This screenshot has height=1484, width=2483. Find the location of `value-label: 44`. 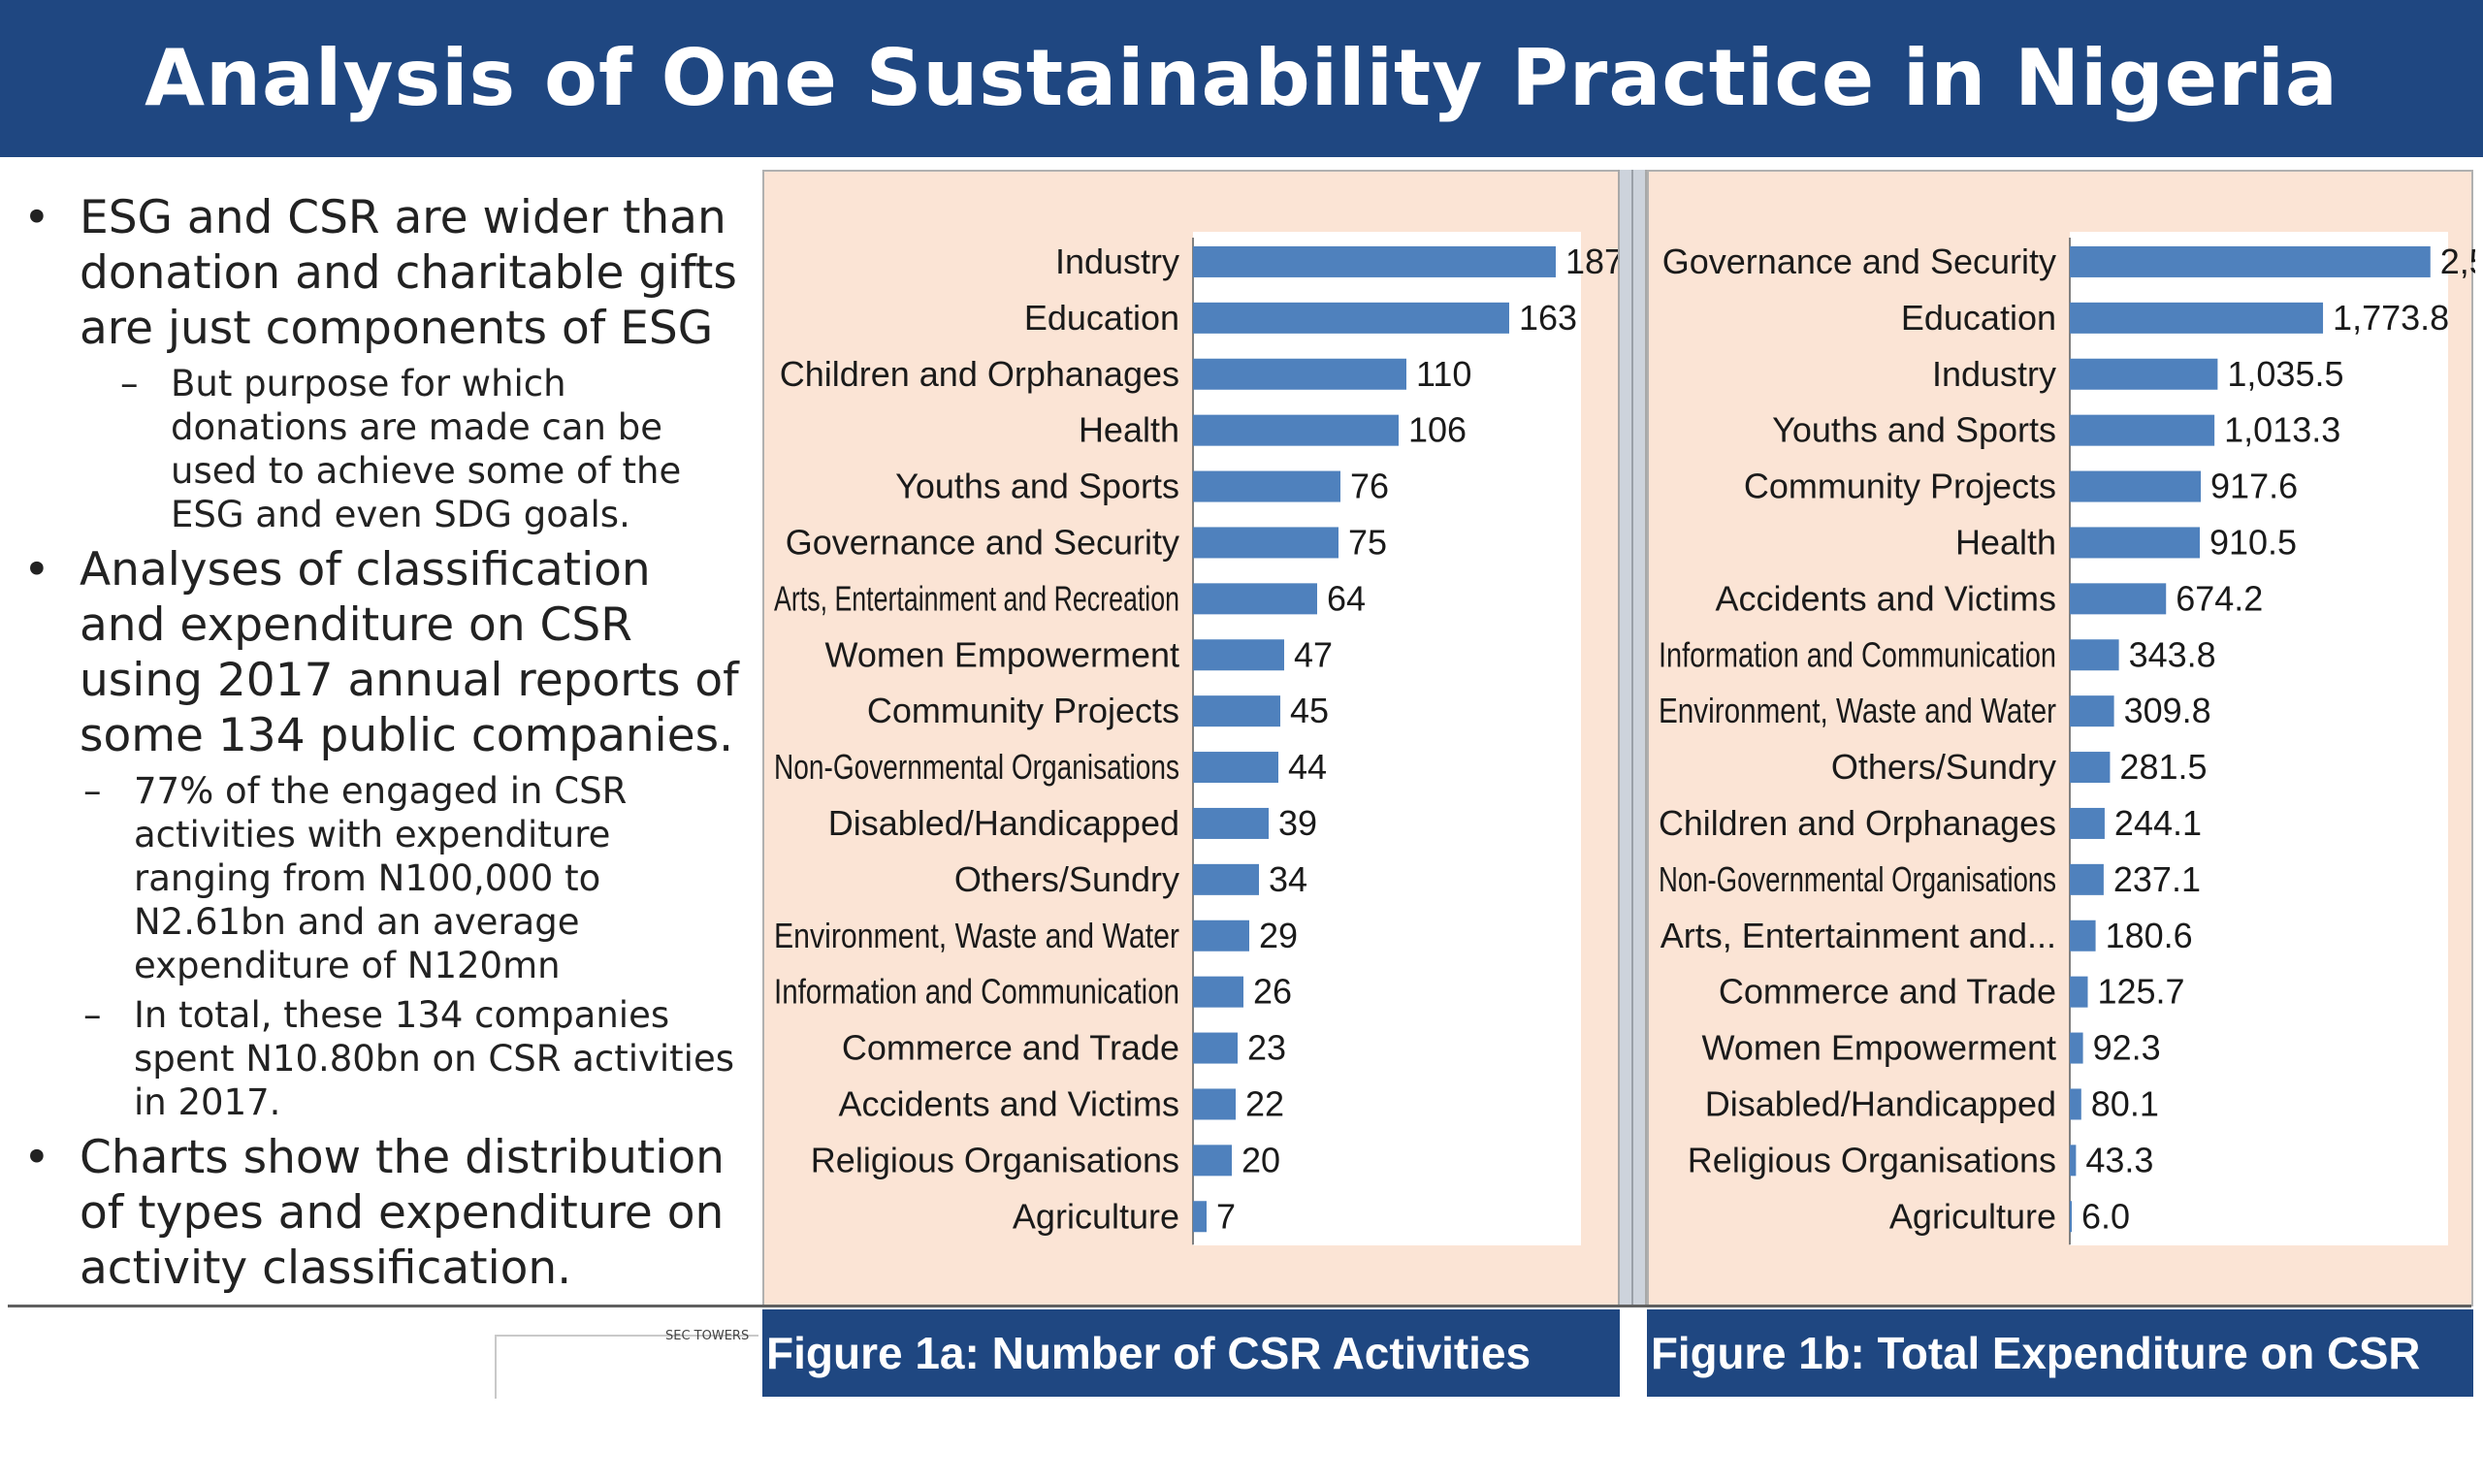

value-label: 44 is located at coordinates (1307, 767).